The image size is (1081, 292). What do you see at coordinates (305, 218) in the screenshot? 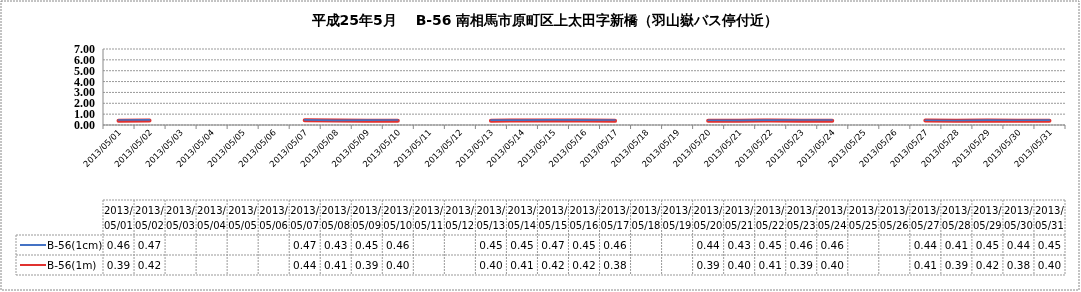
I see `category-label: 2013/05/07` at bounding box center [305, 218].